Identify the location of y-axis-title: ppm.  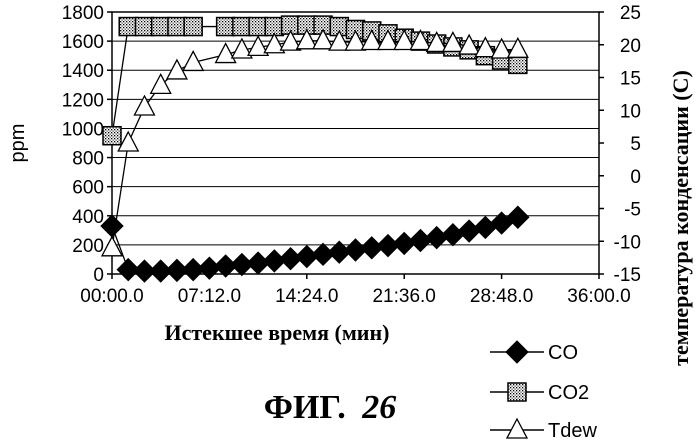
(18, 143).